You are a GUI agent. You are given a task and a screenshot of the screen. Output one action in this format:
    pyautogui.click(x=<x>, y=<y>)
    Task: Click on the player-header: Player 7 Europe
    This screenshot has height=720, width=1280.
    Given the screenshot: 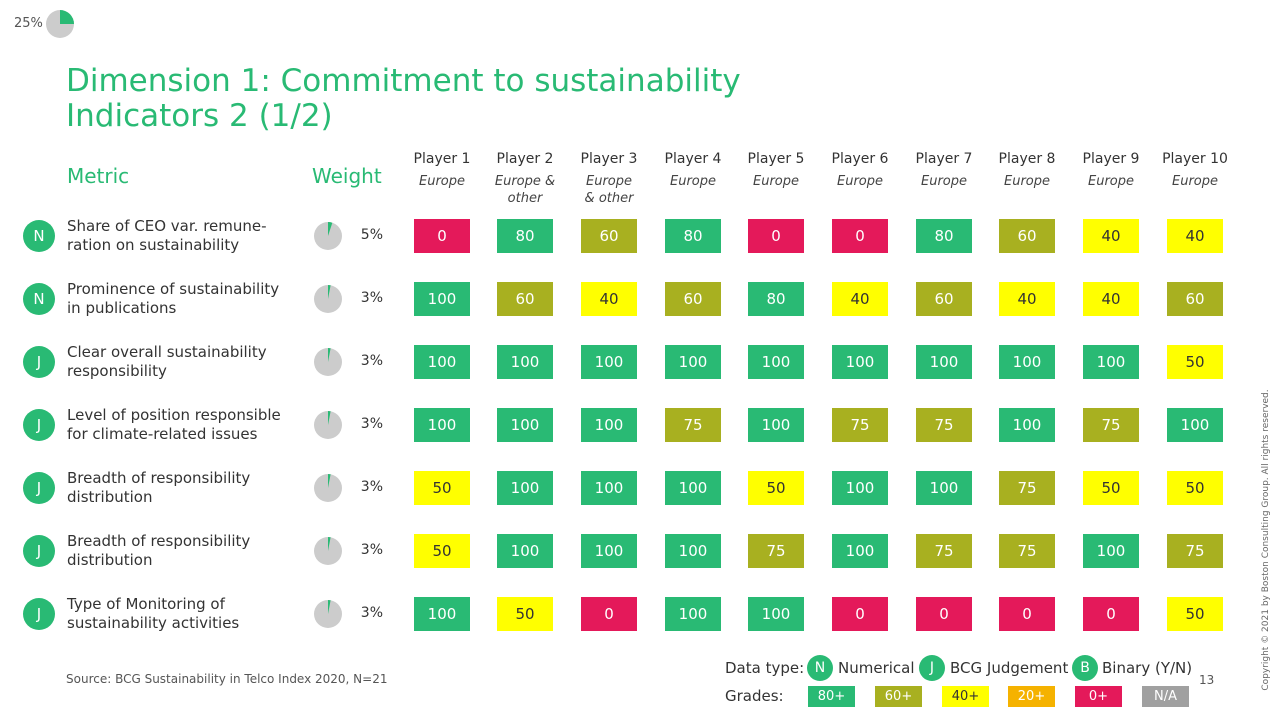 What is the action you would take?
    pyautogui.click(x=944, y=170)
    